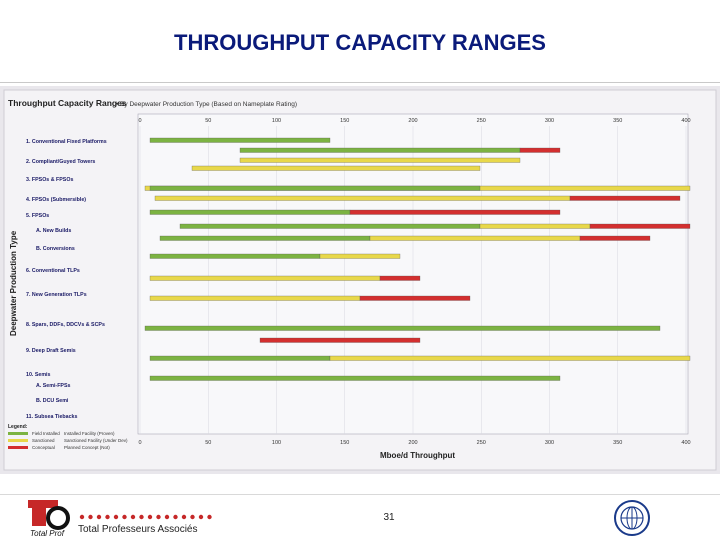 Image resolution: width=720 pixels, height=540 pixels. Describe the element at coordinates (139, 121) in the screenshot. I see `top-tick-label: 0` at that location.